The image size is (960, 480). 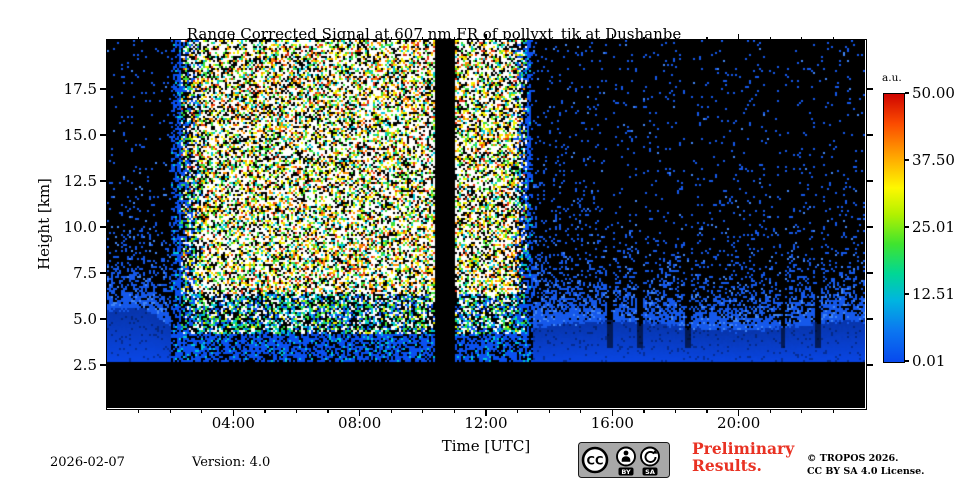 I want to click on colorbar-tick-label: 50.00, so click(x=933, y=92).